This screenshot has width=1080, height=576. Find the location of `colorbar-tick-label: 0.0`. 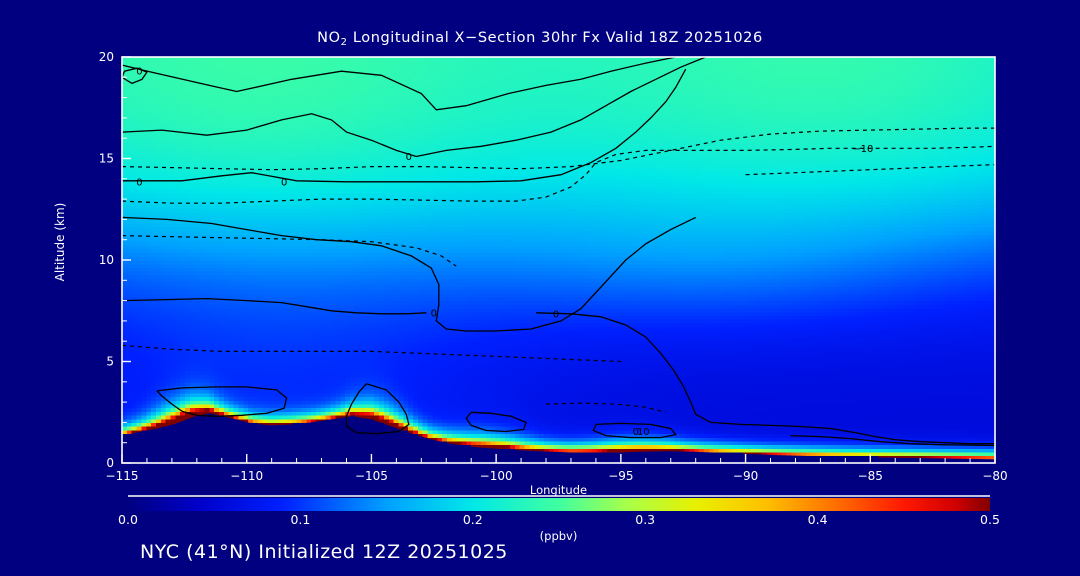

colorbar-tick-label: 0.0 is located at coordinates (128, 519).